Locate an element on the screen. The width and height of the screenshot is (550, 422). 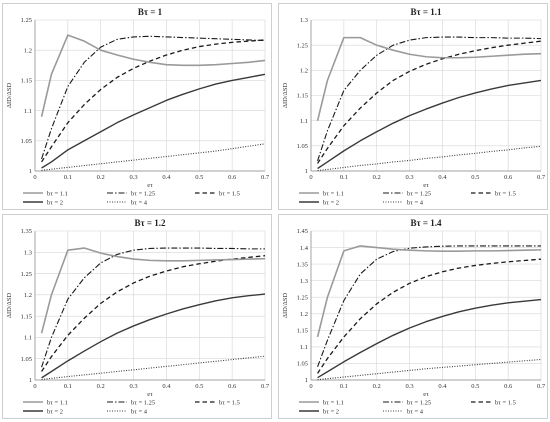
chart-title: Bτ = 1.1 is located at coordinates (426, 12).